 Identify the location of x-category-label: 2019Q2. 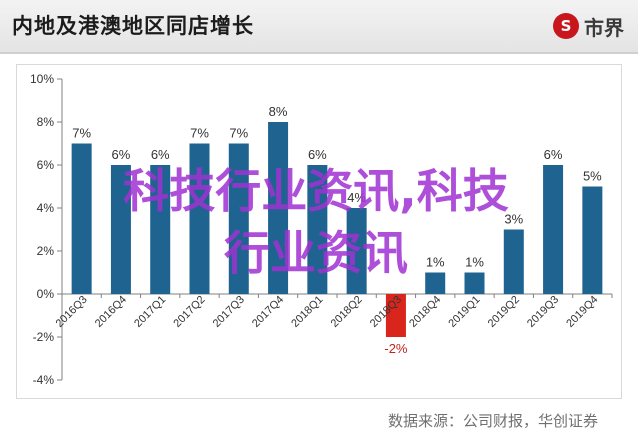
(504, 312).